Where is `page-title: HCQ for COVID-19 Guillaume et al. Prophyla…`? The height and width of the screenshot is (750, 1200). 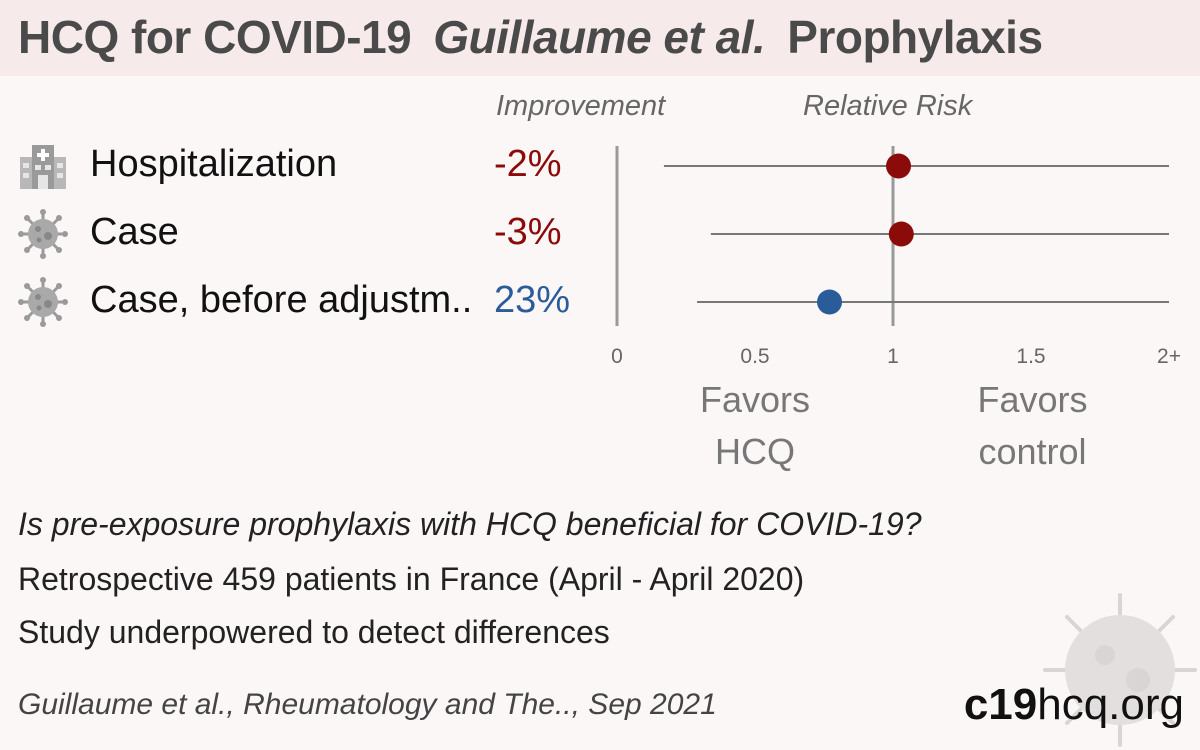 page-title: HCQ for COVID-19 Guillaume et al. Prophyla… is located at coordinates (530, 37).